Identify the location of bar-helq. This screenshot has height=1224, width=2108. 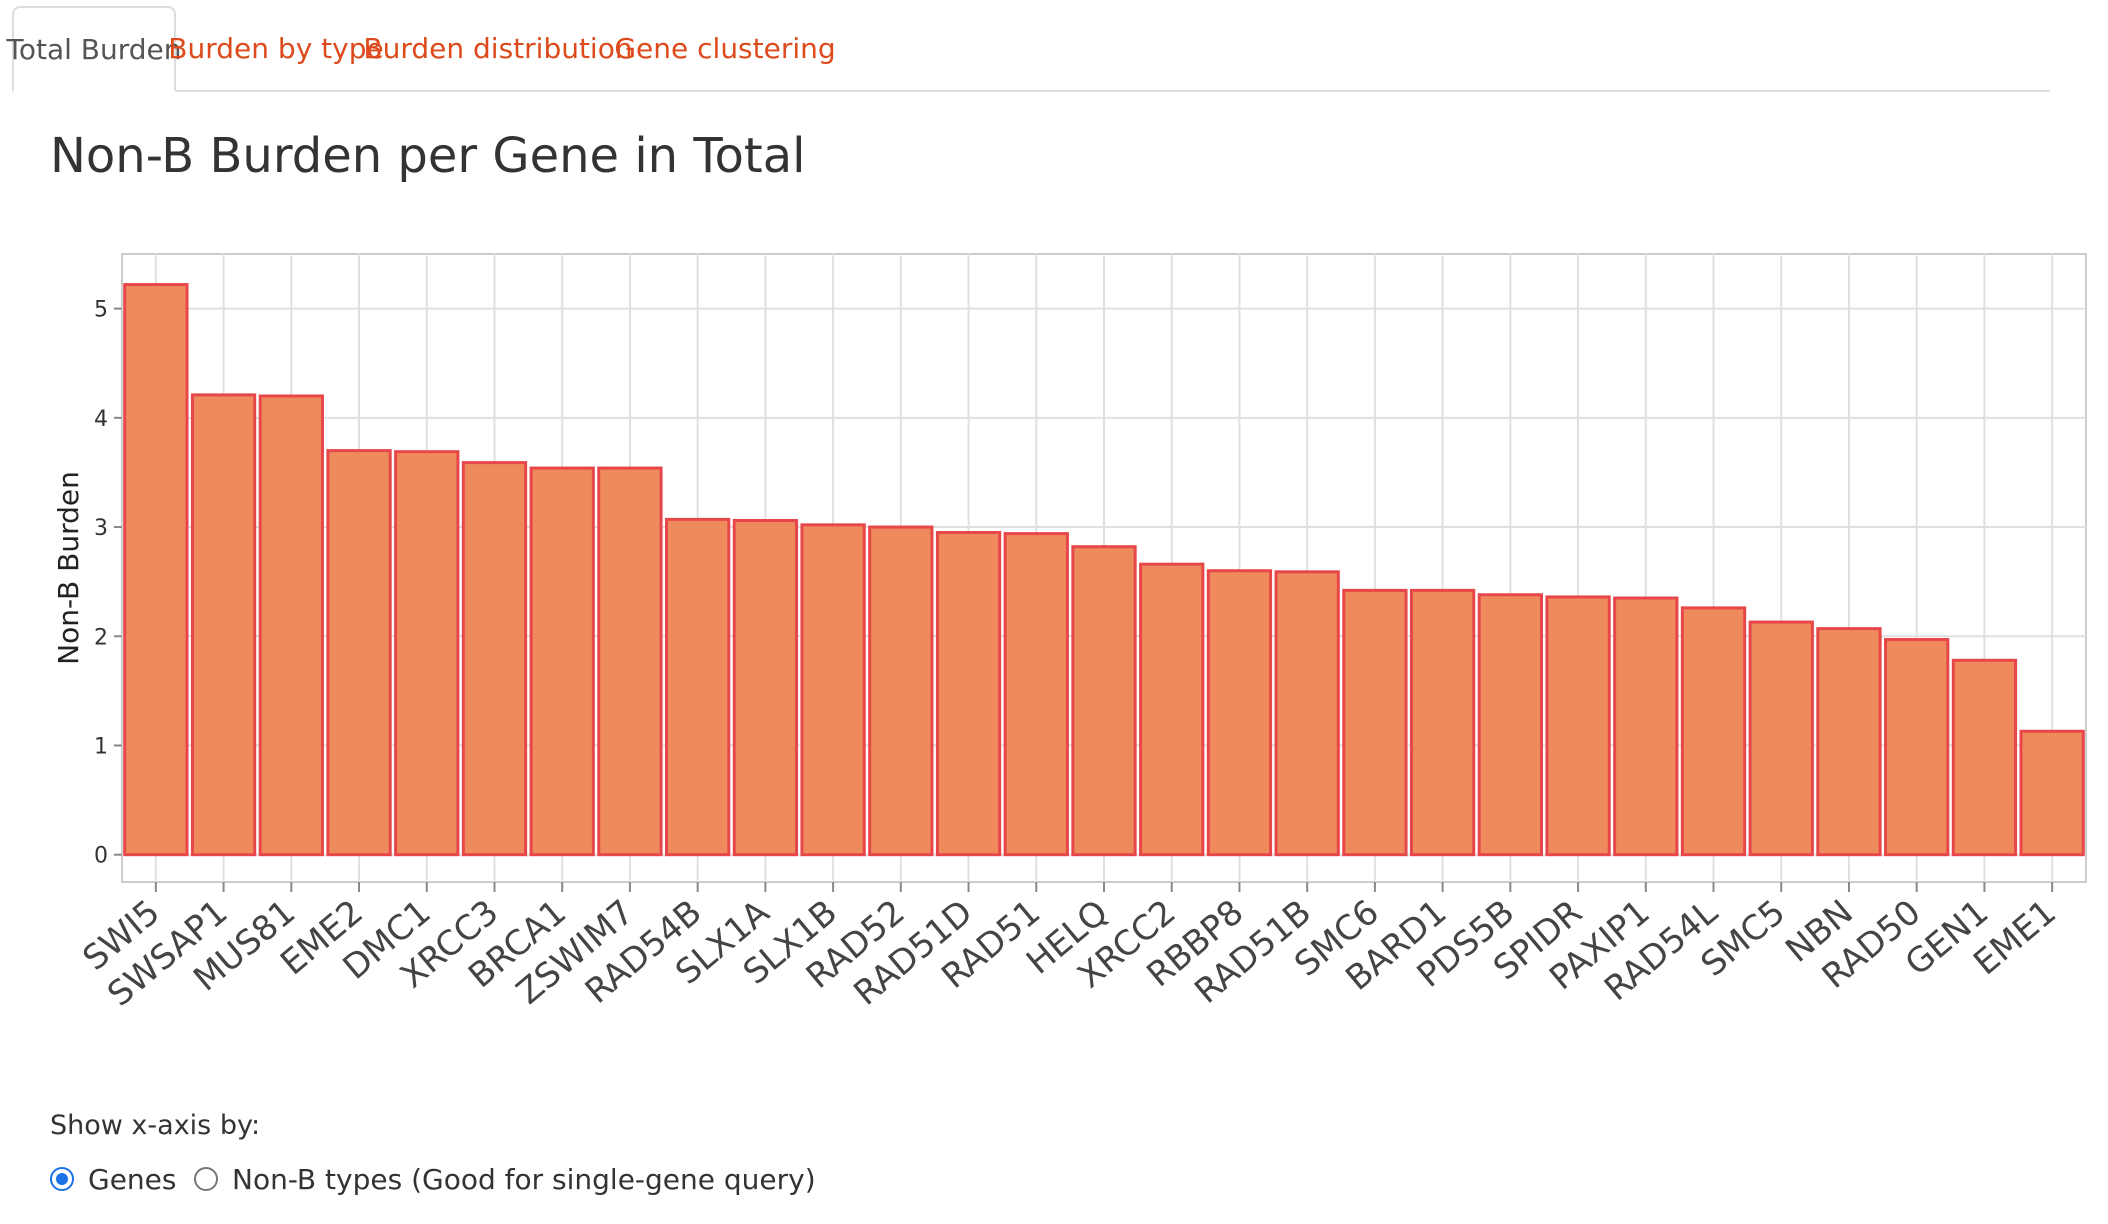
(1104, 701).